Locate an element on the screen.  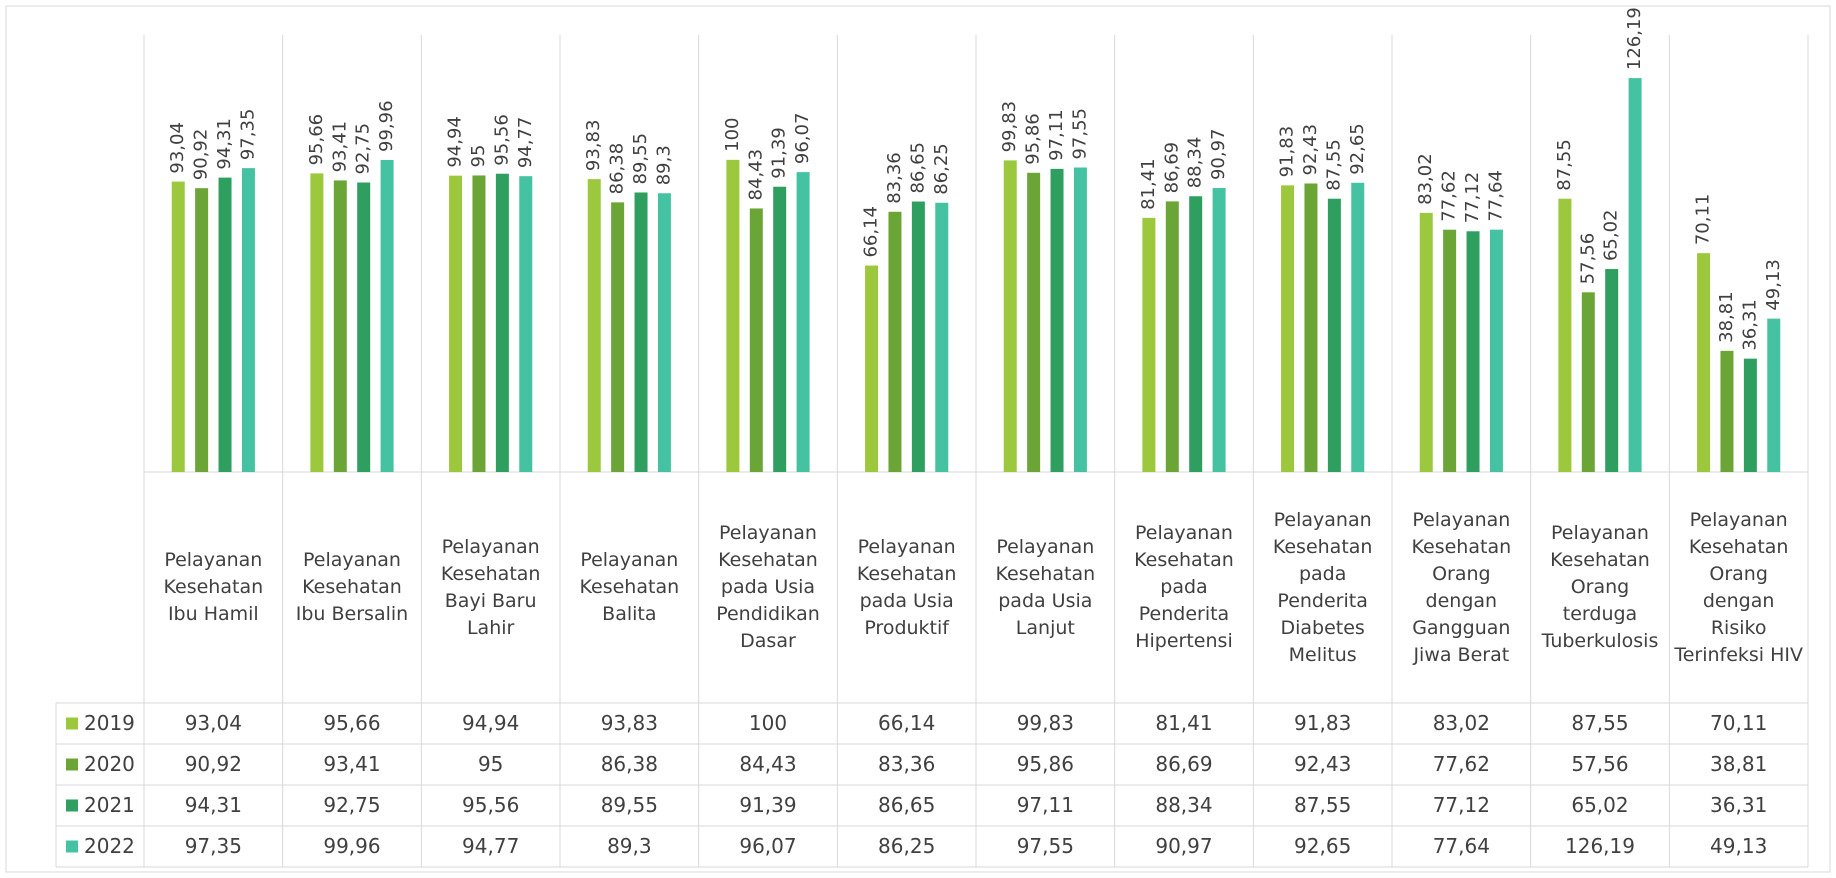
data-label: 90,97 is located at coordinates (1218, 155).